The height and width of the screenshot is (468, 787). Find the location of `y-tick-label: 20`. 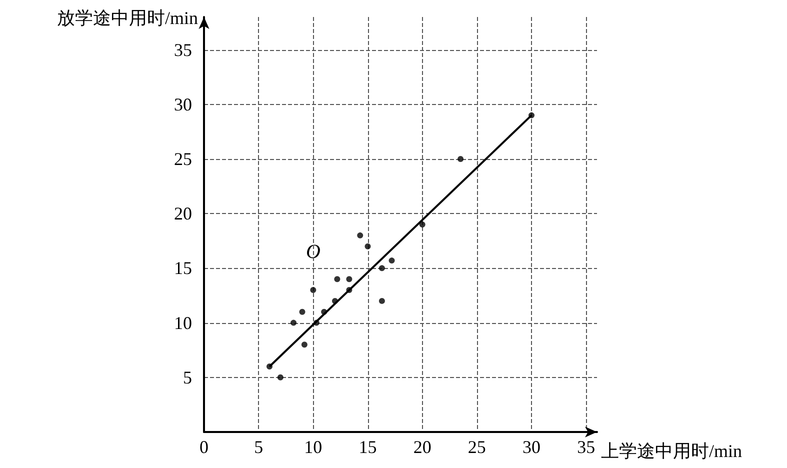

y-tick-label: 20 is located at coordinates (183, 214).